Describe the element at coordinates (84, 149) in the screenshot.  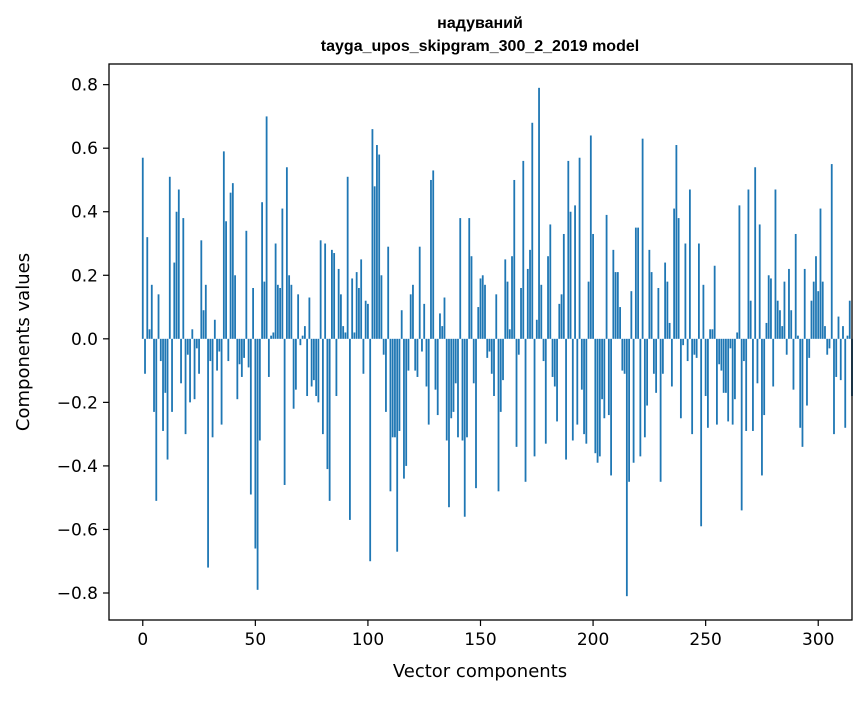
I see `y-tick-label: 0.6` at that location.